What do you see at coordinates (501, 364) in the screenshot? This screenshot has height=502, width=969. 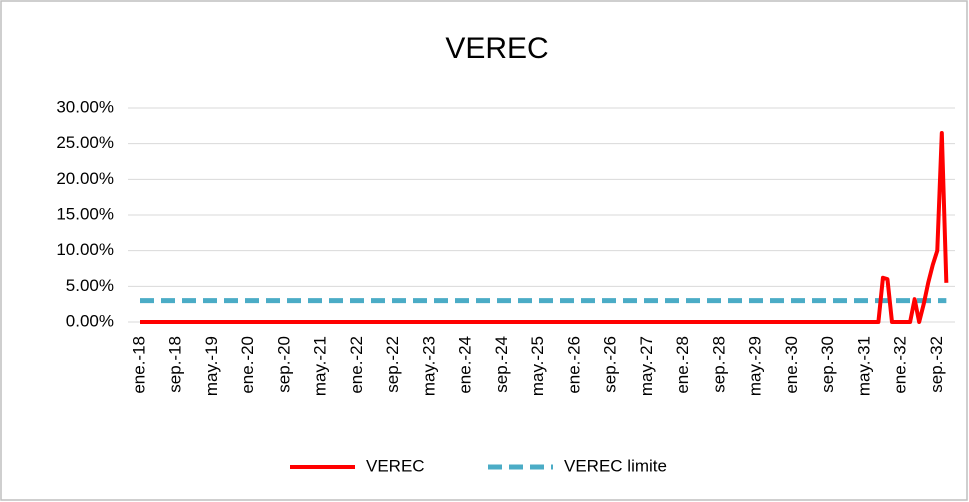 I see `x-tick-label: sep.-24` at bounding box center [501, 364].